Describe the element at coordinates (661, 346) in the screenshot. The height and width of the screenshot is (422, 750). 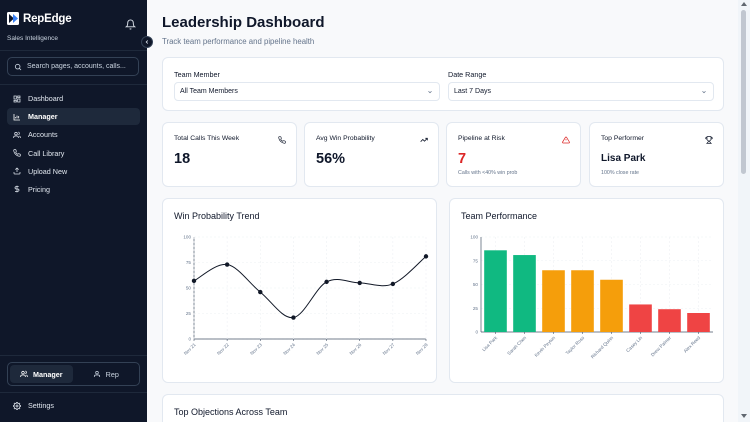
I see `x-tick-label: Drew Palmer` at that location.